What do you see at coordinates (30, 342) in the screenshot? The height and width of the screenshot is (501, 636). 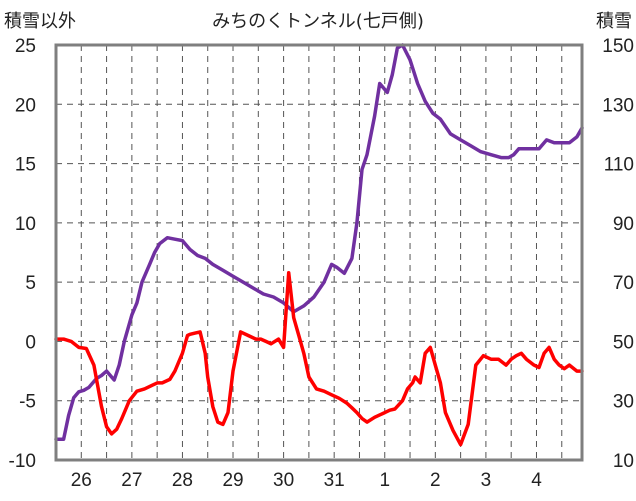 I see `y-left-tick-label: 0` at bounding box center [30, 342].